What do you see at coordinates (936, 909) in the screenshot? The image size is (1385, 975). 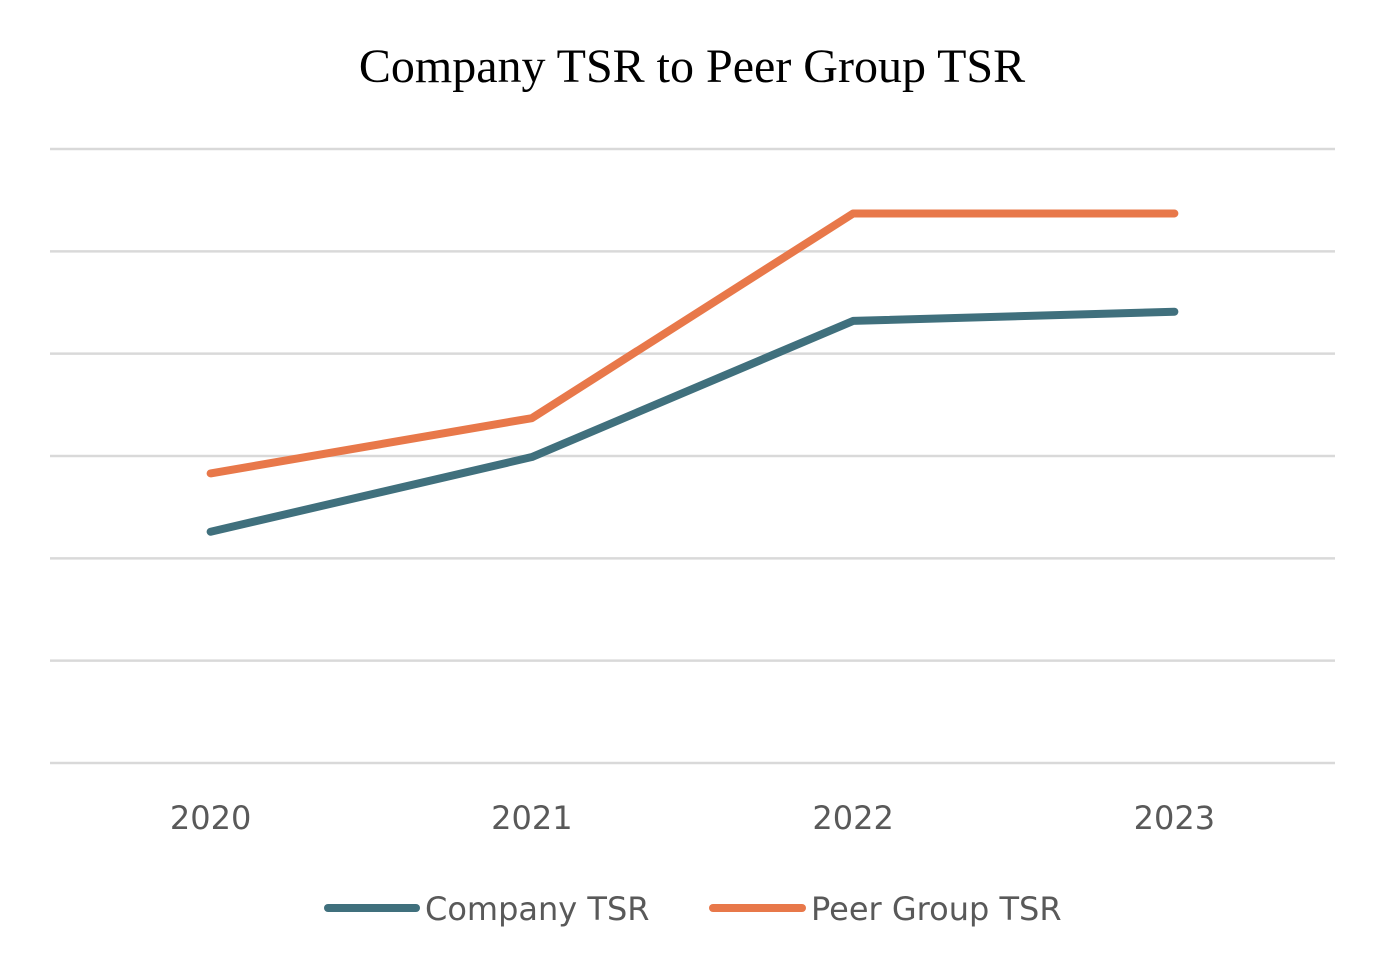 I see `legend-label-peer-group-tsr: Peer Group TSR` at bounding box center [936, 909].